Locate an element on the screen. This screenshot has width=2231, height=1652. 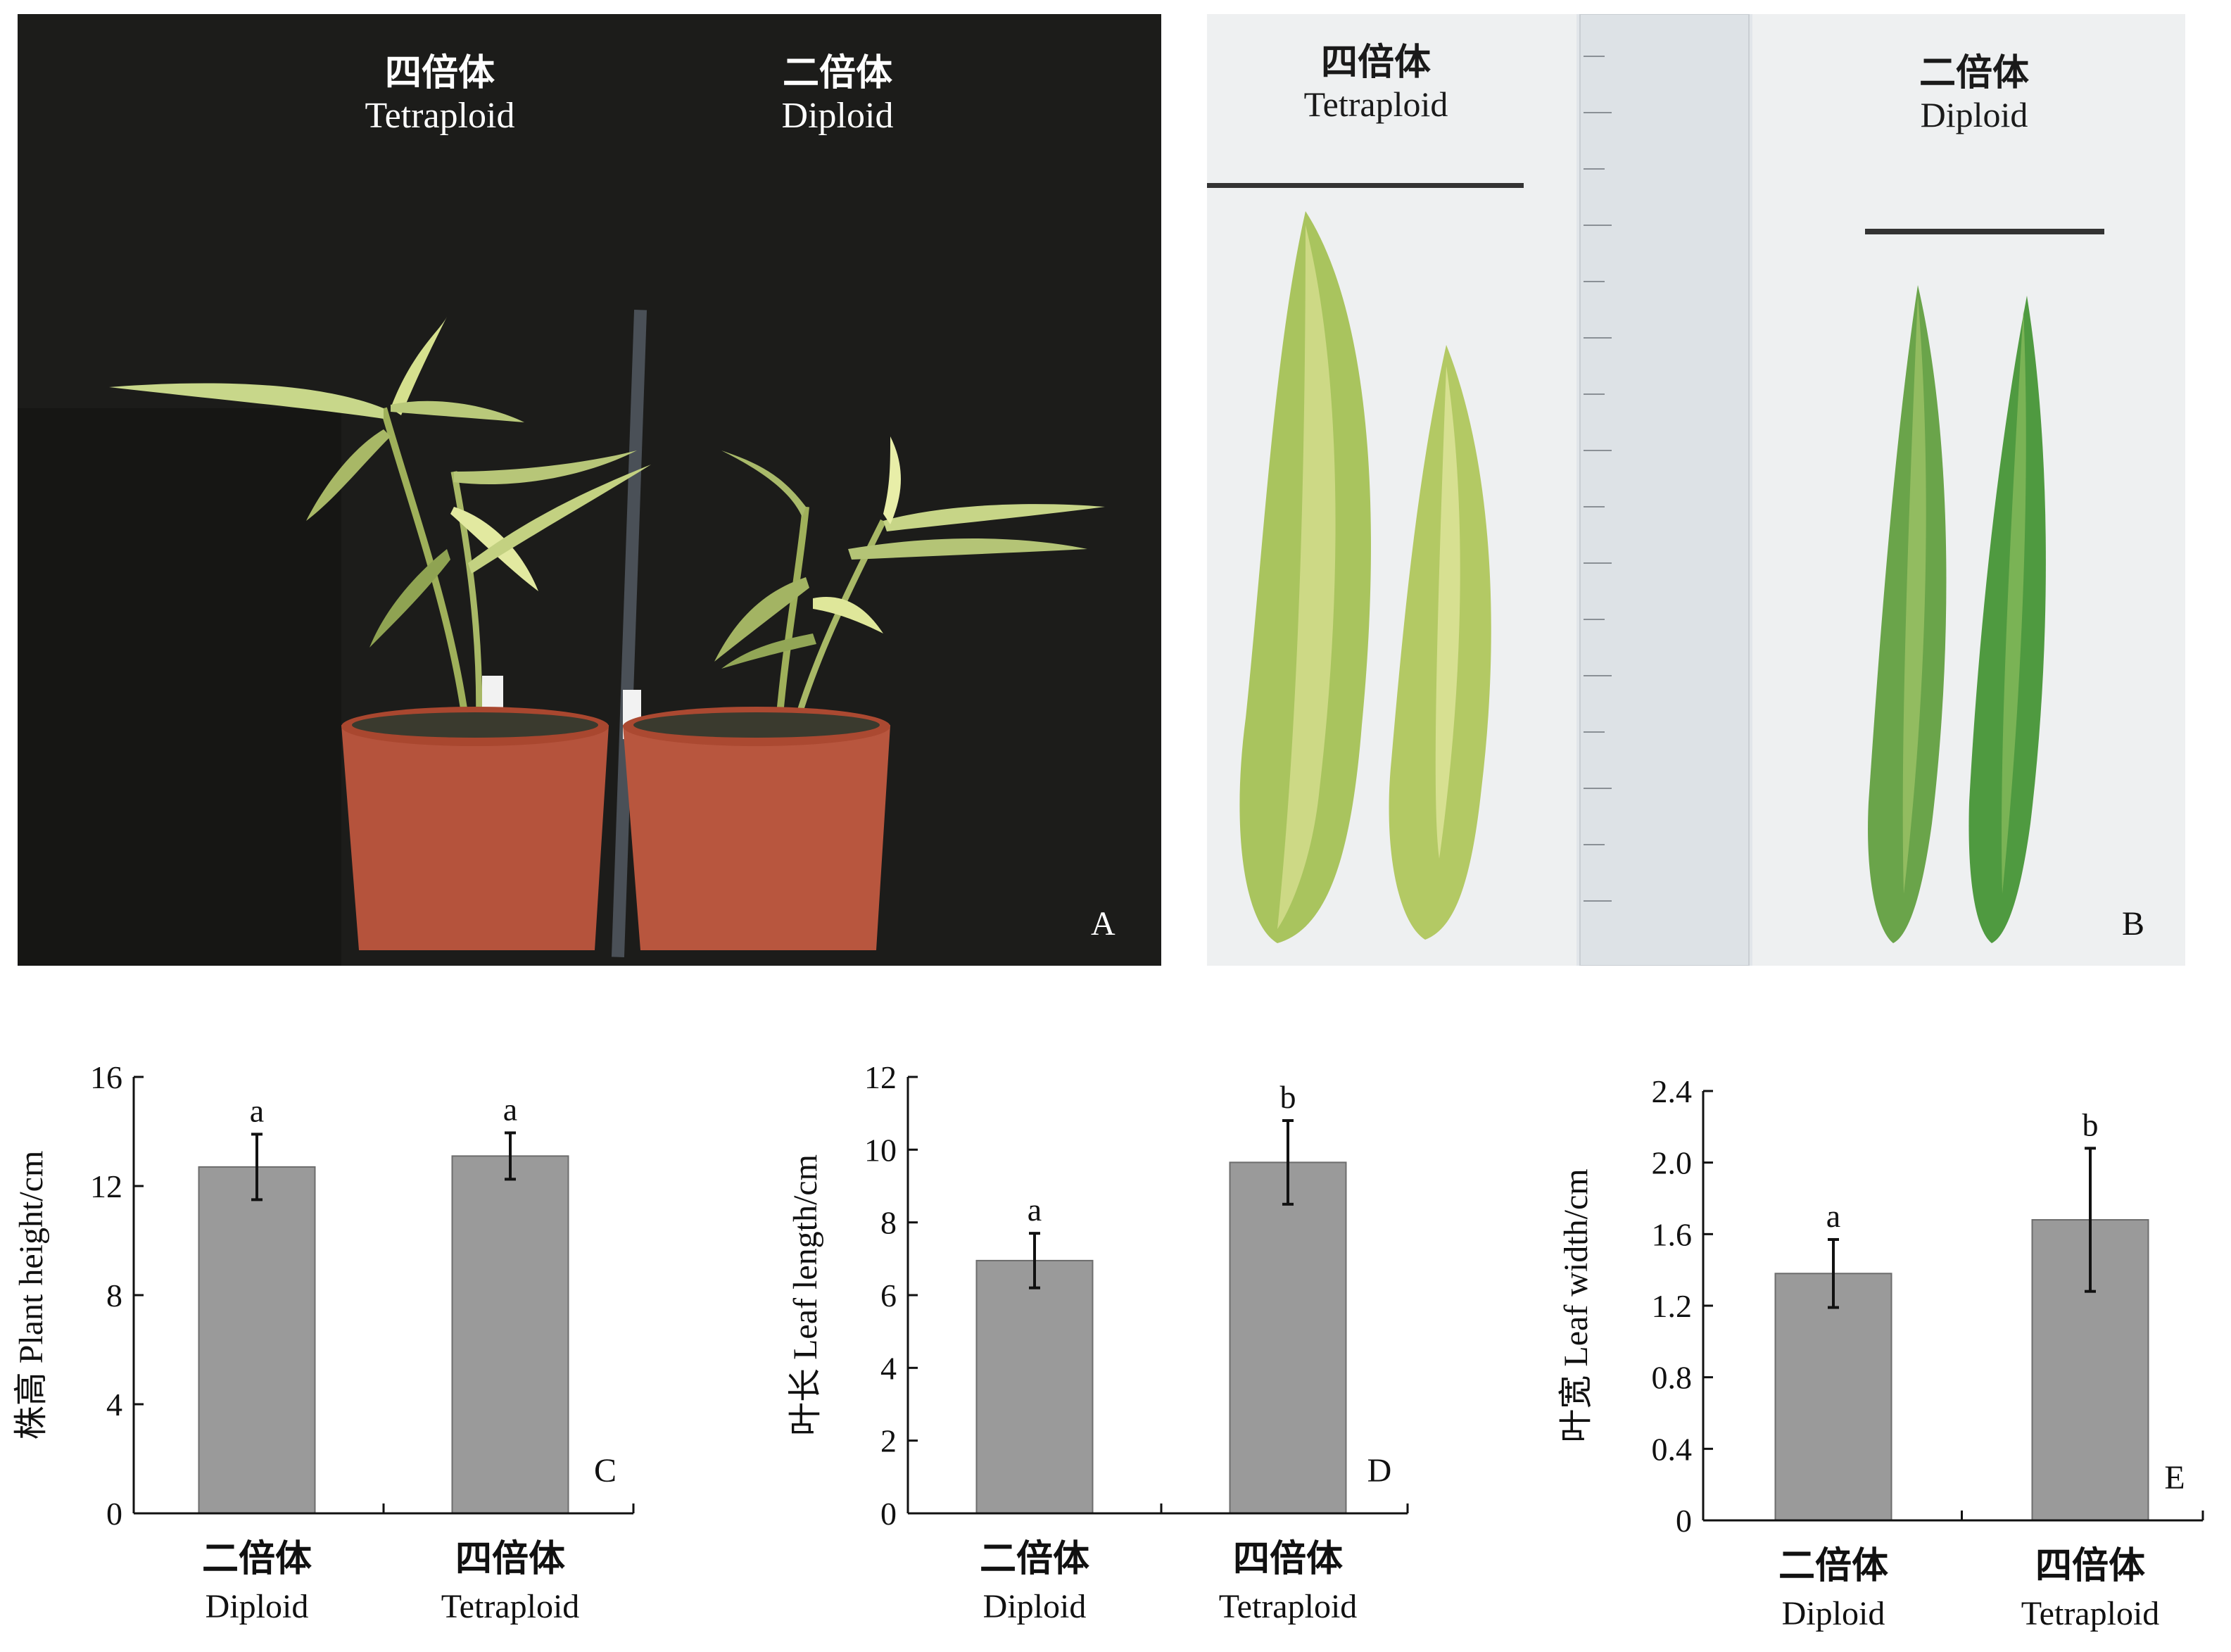
panel-letter: D is located at coordinates (1379, 1470).